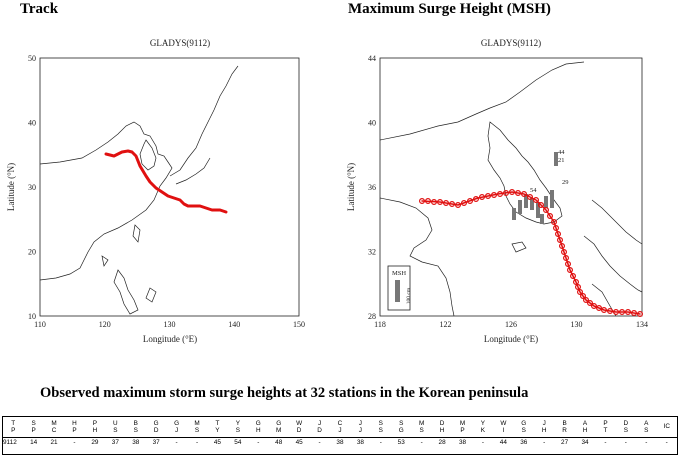  Describe the element at coordinates (74, 423) in the screenshot. I see `station-code-line1: H` at that location.